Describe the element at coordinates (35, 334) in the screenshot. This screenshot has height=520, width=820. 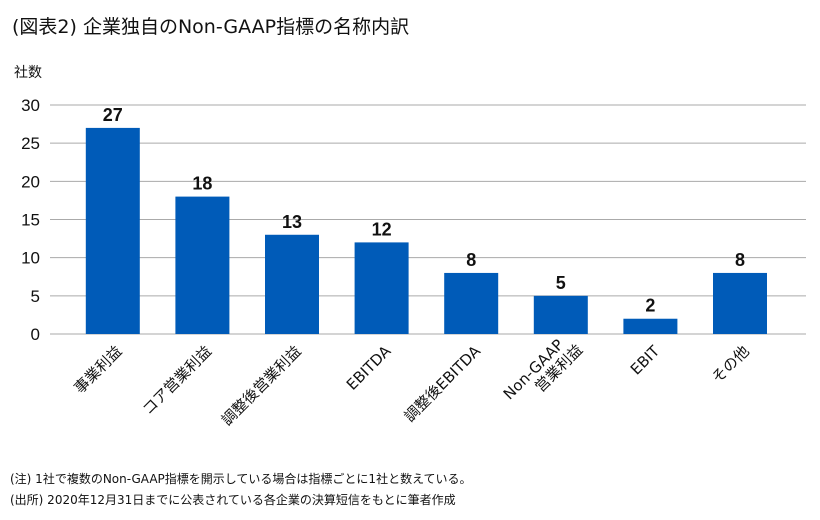
I see `y-tick-label: 0` at that location.